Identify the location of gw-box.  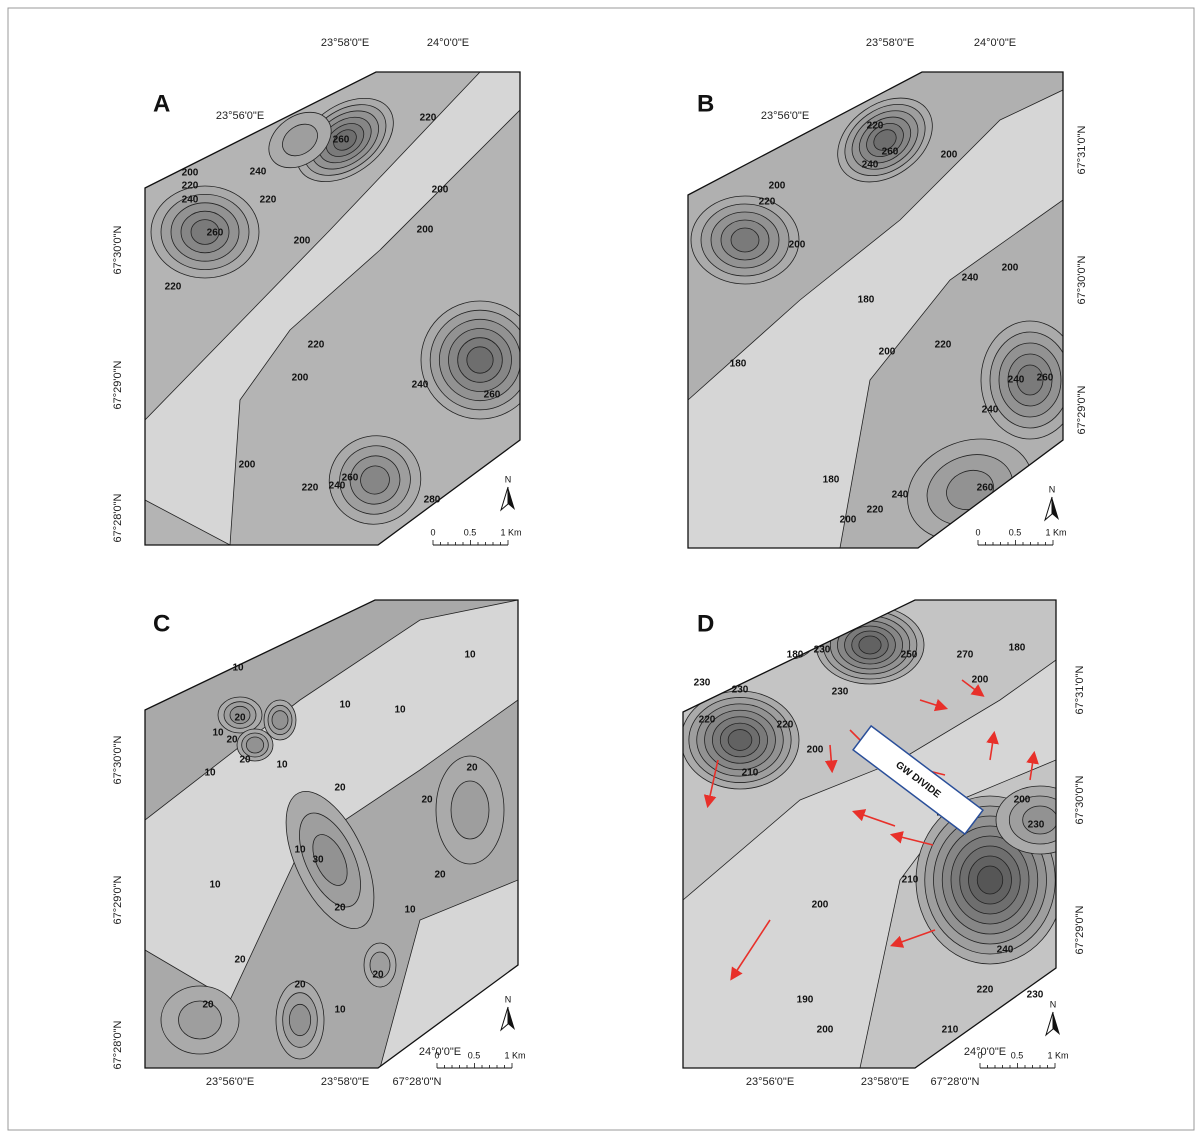
(918, 780).